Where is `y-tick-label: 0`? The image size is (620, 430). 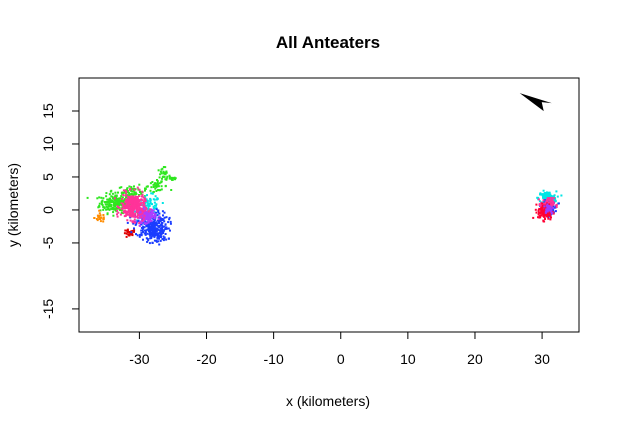
y-tick-label: 0 is located at coordinates (48, 210).